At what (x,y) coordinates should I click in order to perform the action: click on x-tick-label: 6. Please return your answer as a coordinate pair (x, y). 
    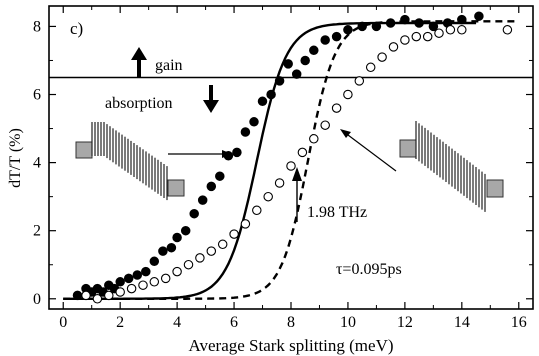
    Looking at the image, I should click on (234, 322).